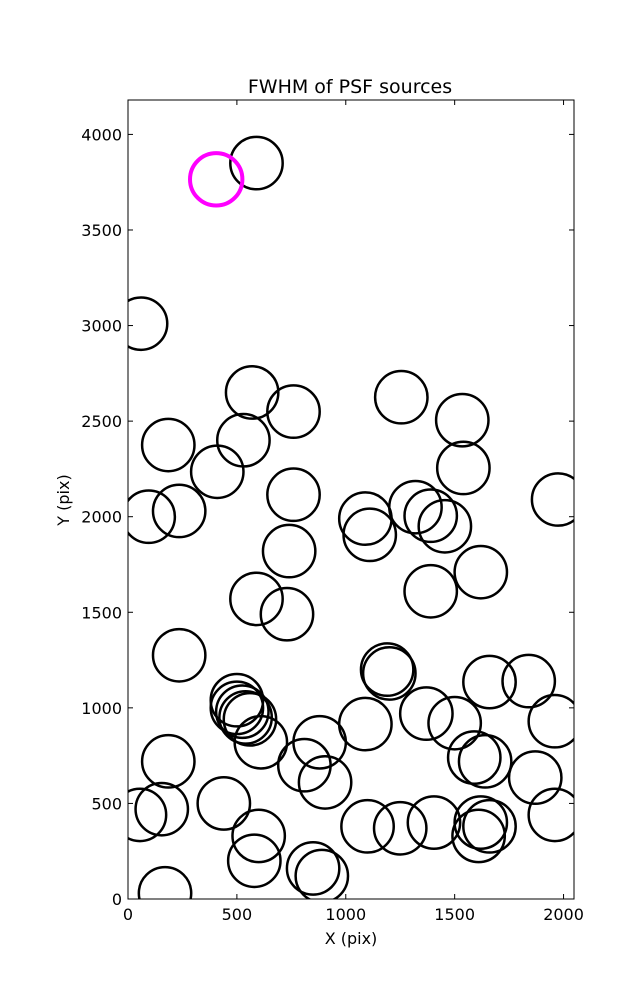 Image resolution: width=637 pixels, height=1000 pixels. I want to click on y-tick-label: 0, so click(117, 899).